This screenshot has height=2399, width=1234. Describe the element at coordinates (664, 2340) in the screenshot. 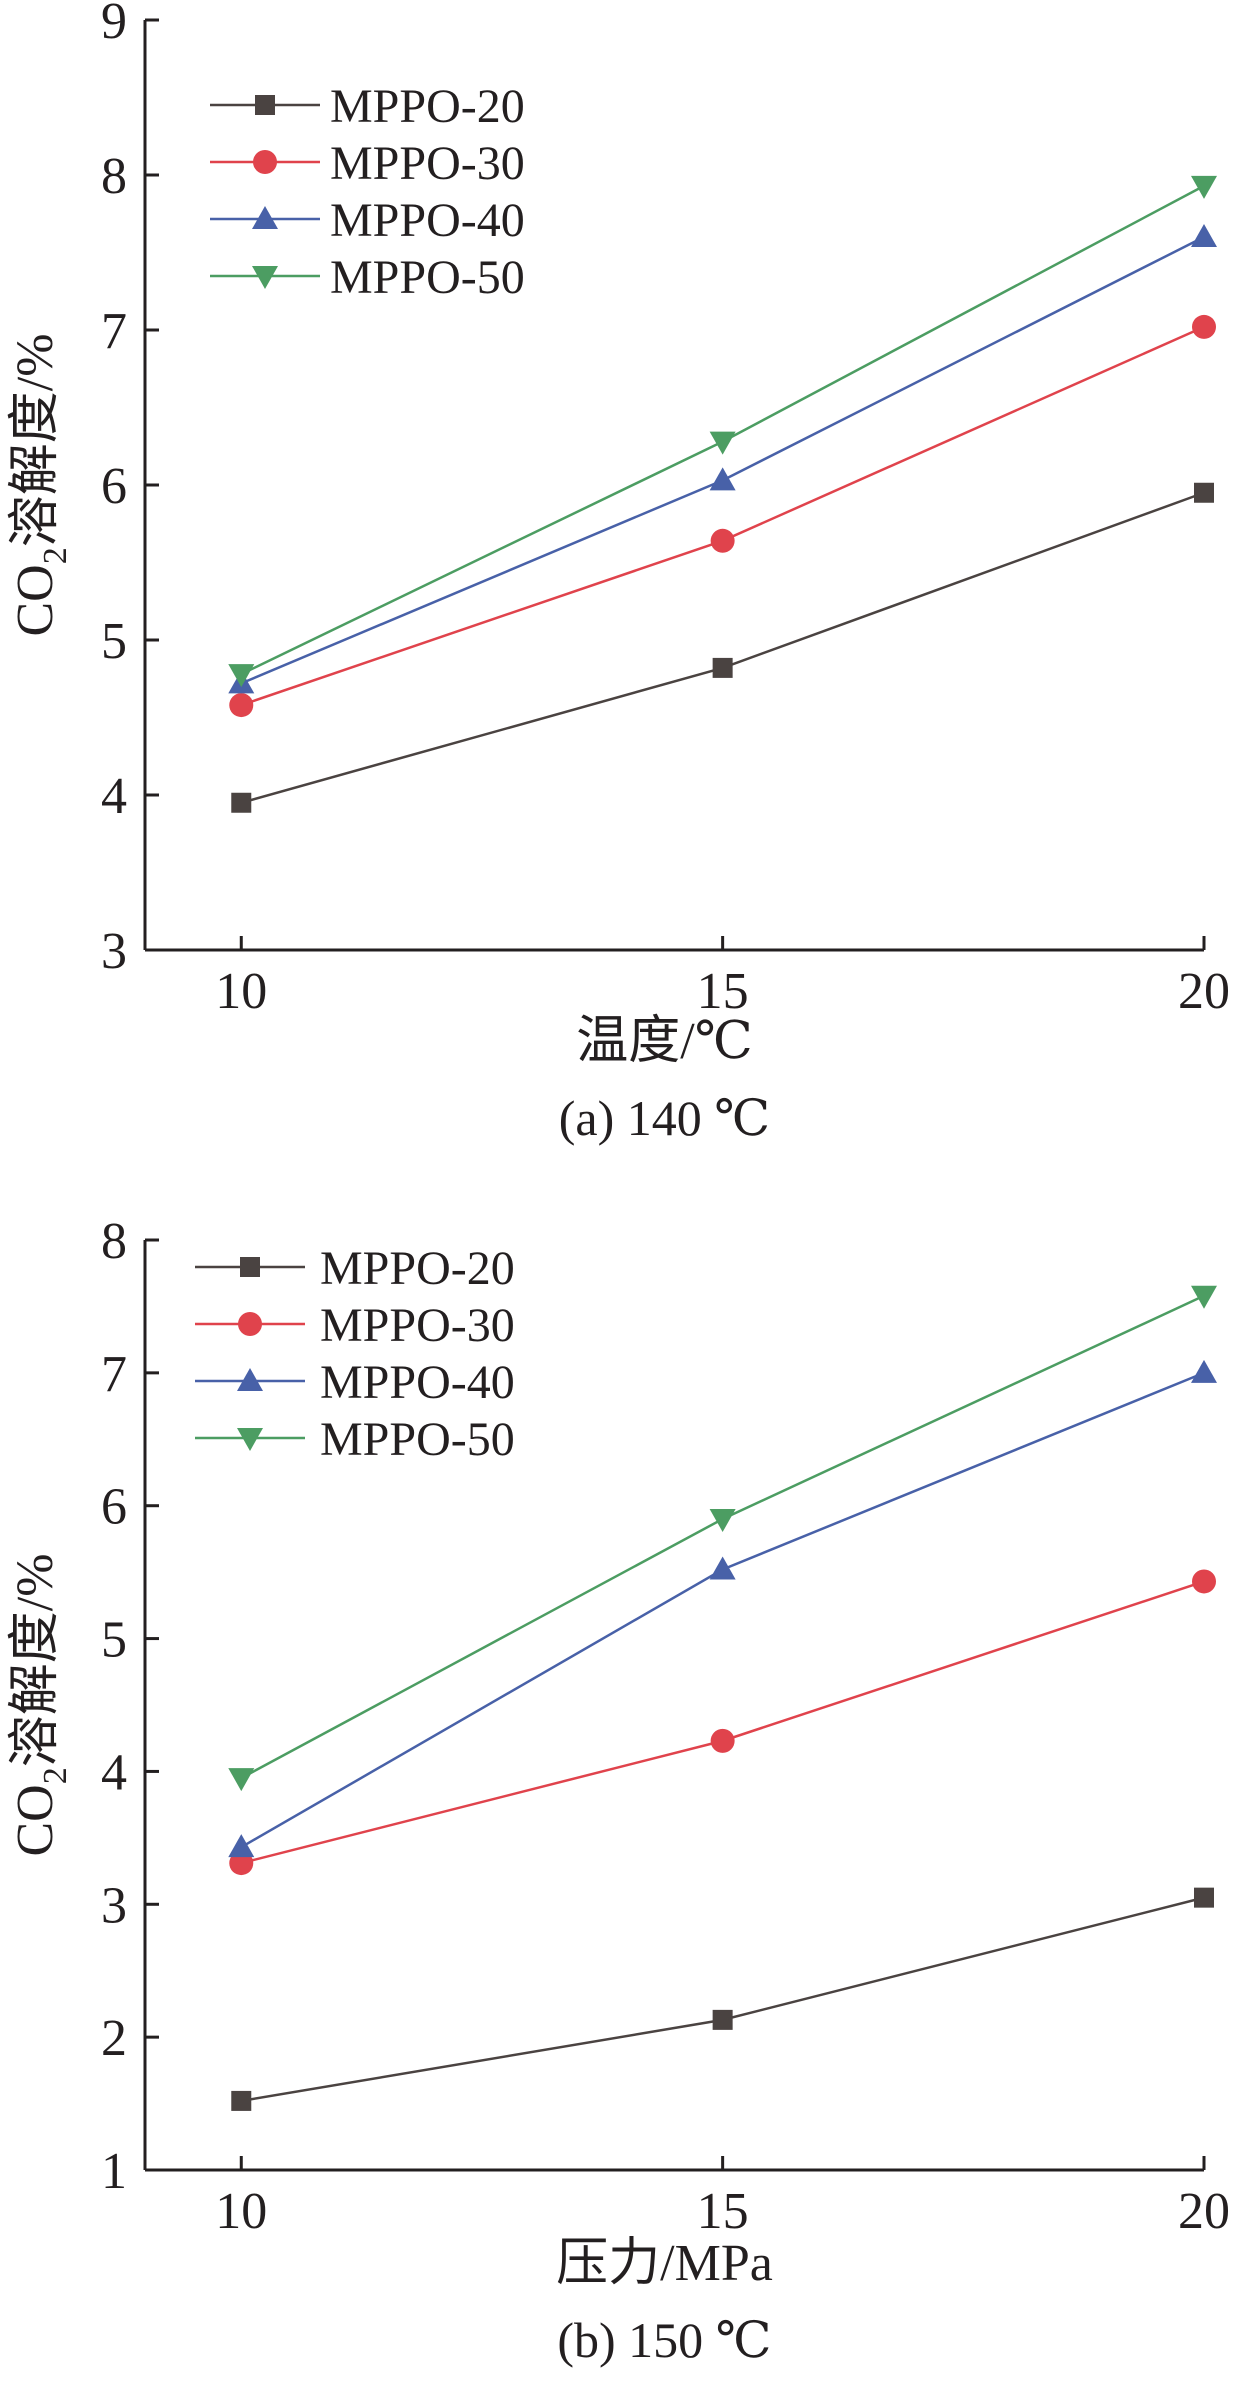

I see `panel-caption: (b) 150 ℃` at that location.